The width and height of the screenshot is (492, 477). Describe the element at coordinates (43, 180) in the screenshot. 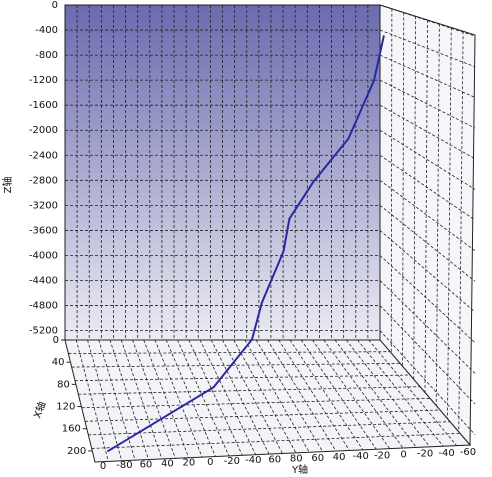

I see `z-tick-label: -2800` at that location.